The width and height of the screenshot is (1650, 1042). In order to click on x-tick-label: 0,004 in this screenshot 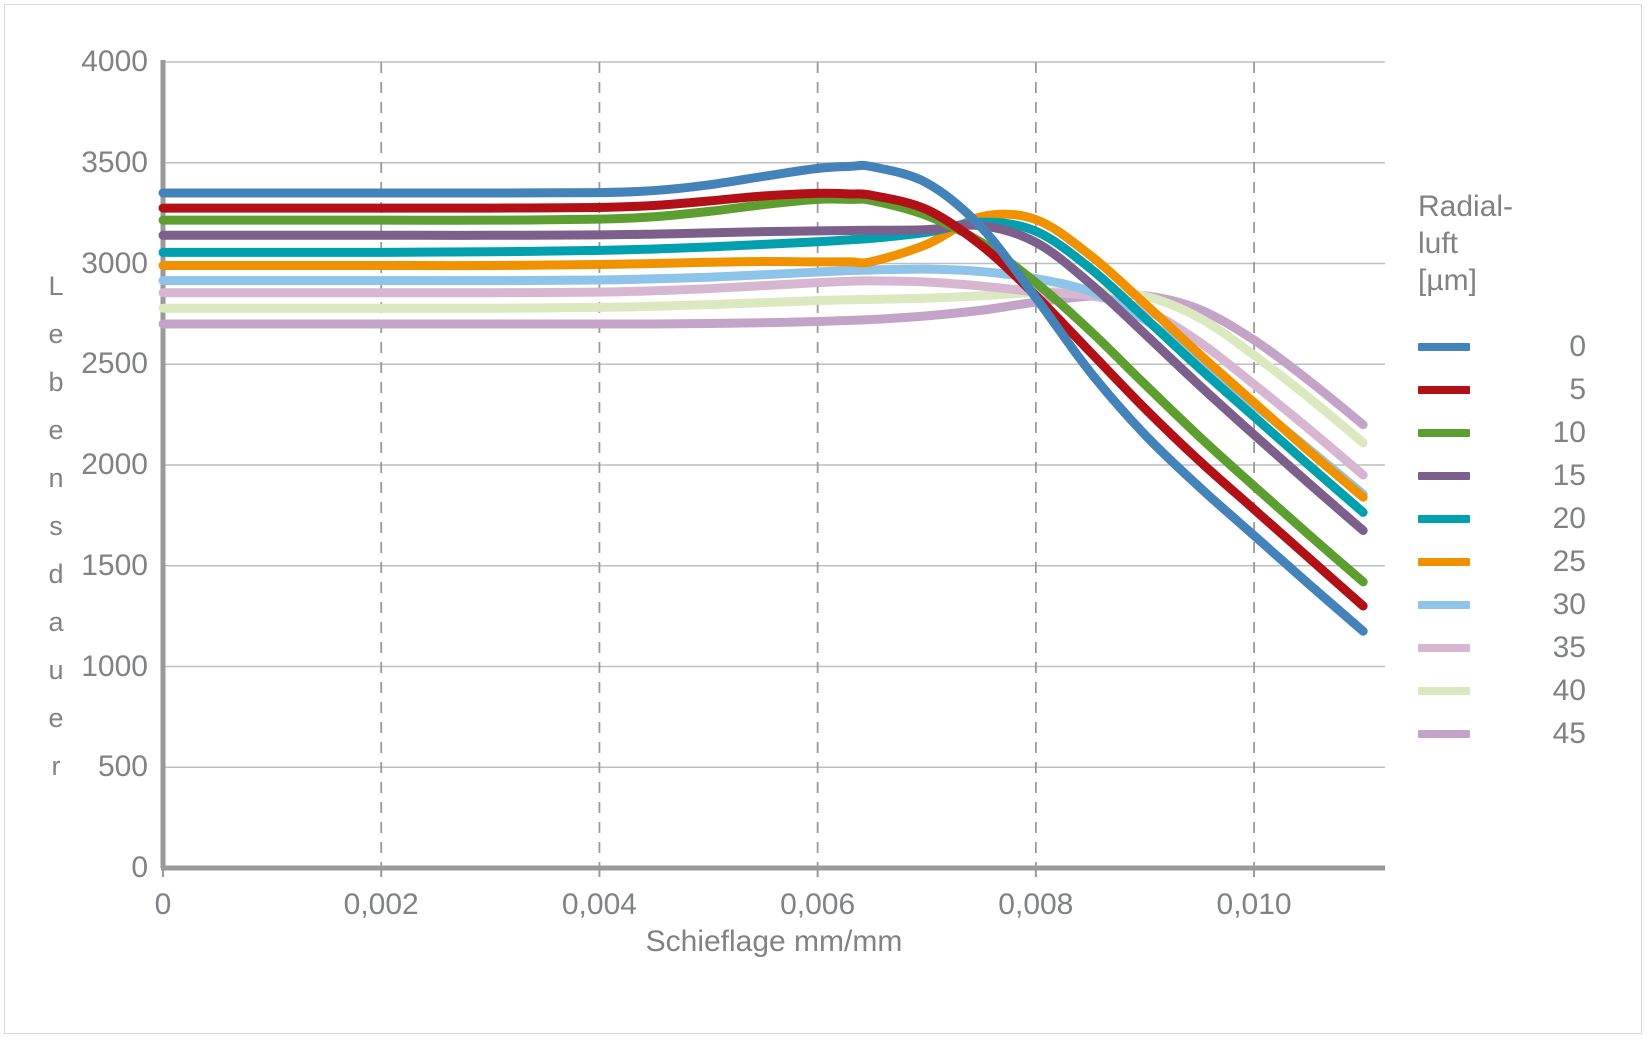, I will do `click(599, 904)`.